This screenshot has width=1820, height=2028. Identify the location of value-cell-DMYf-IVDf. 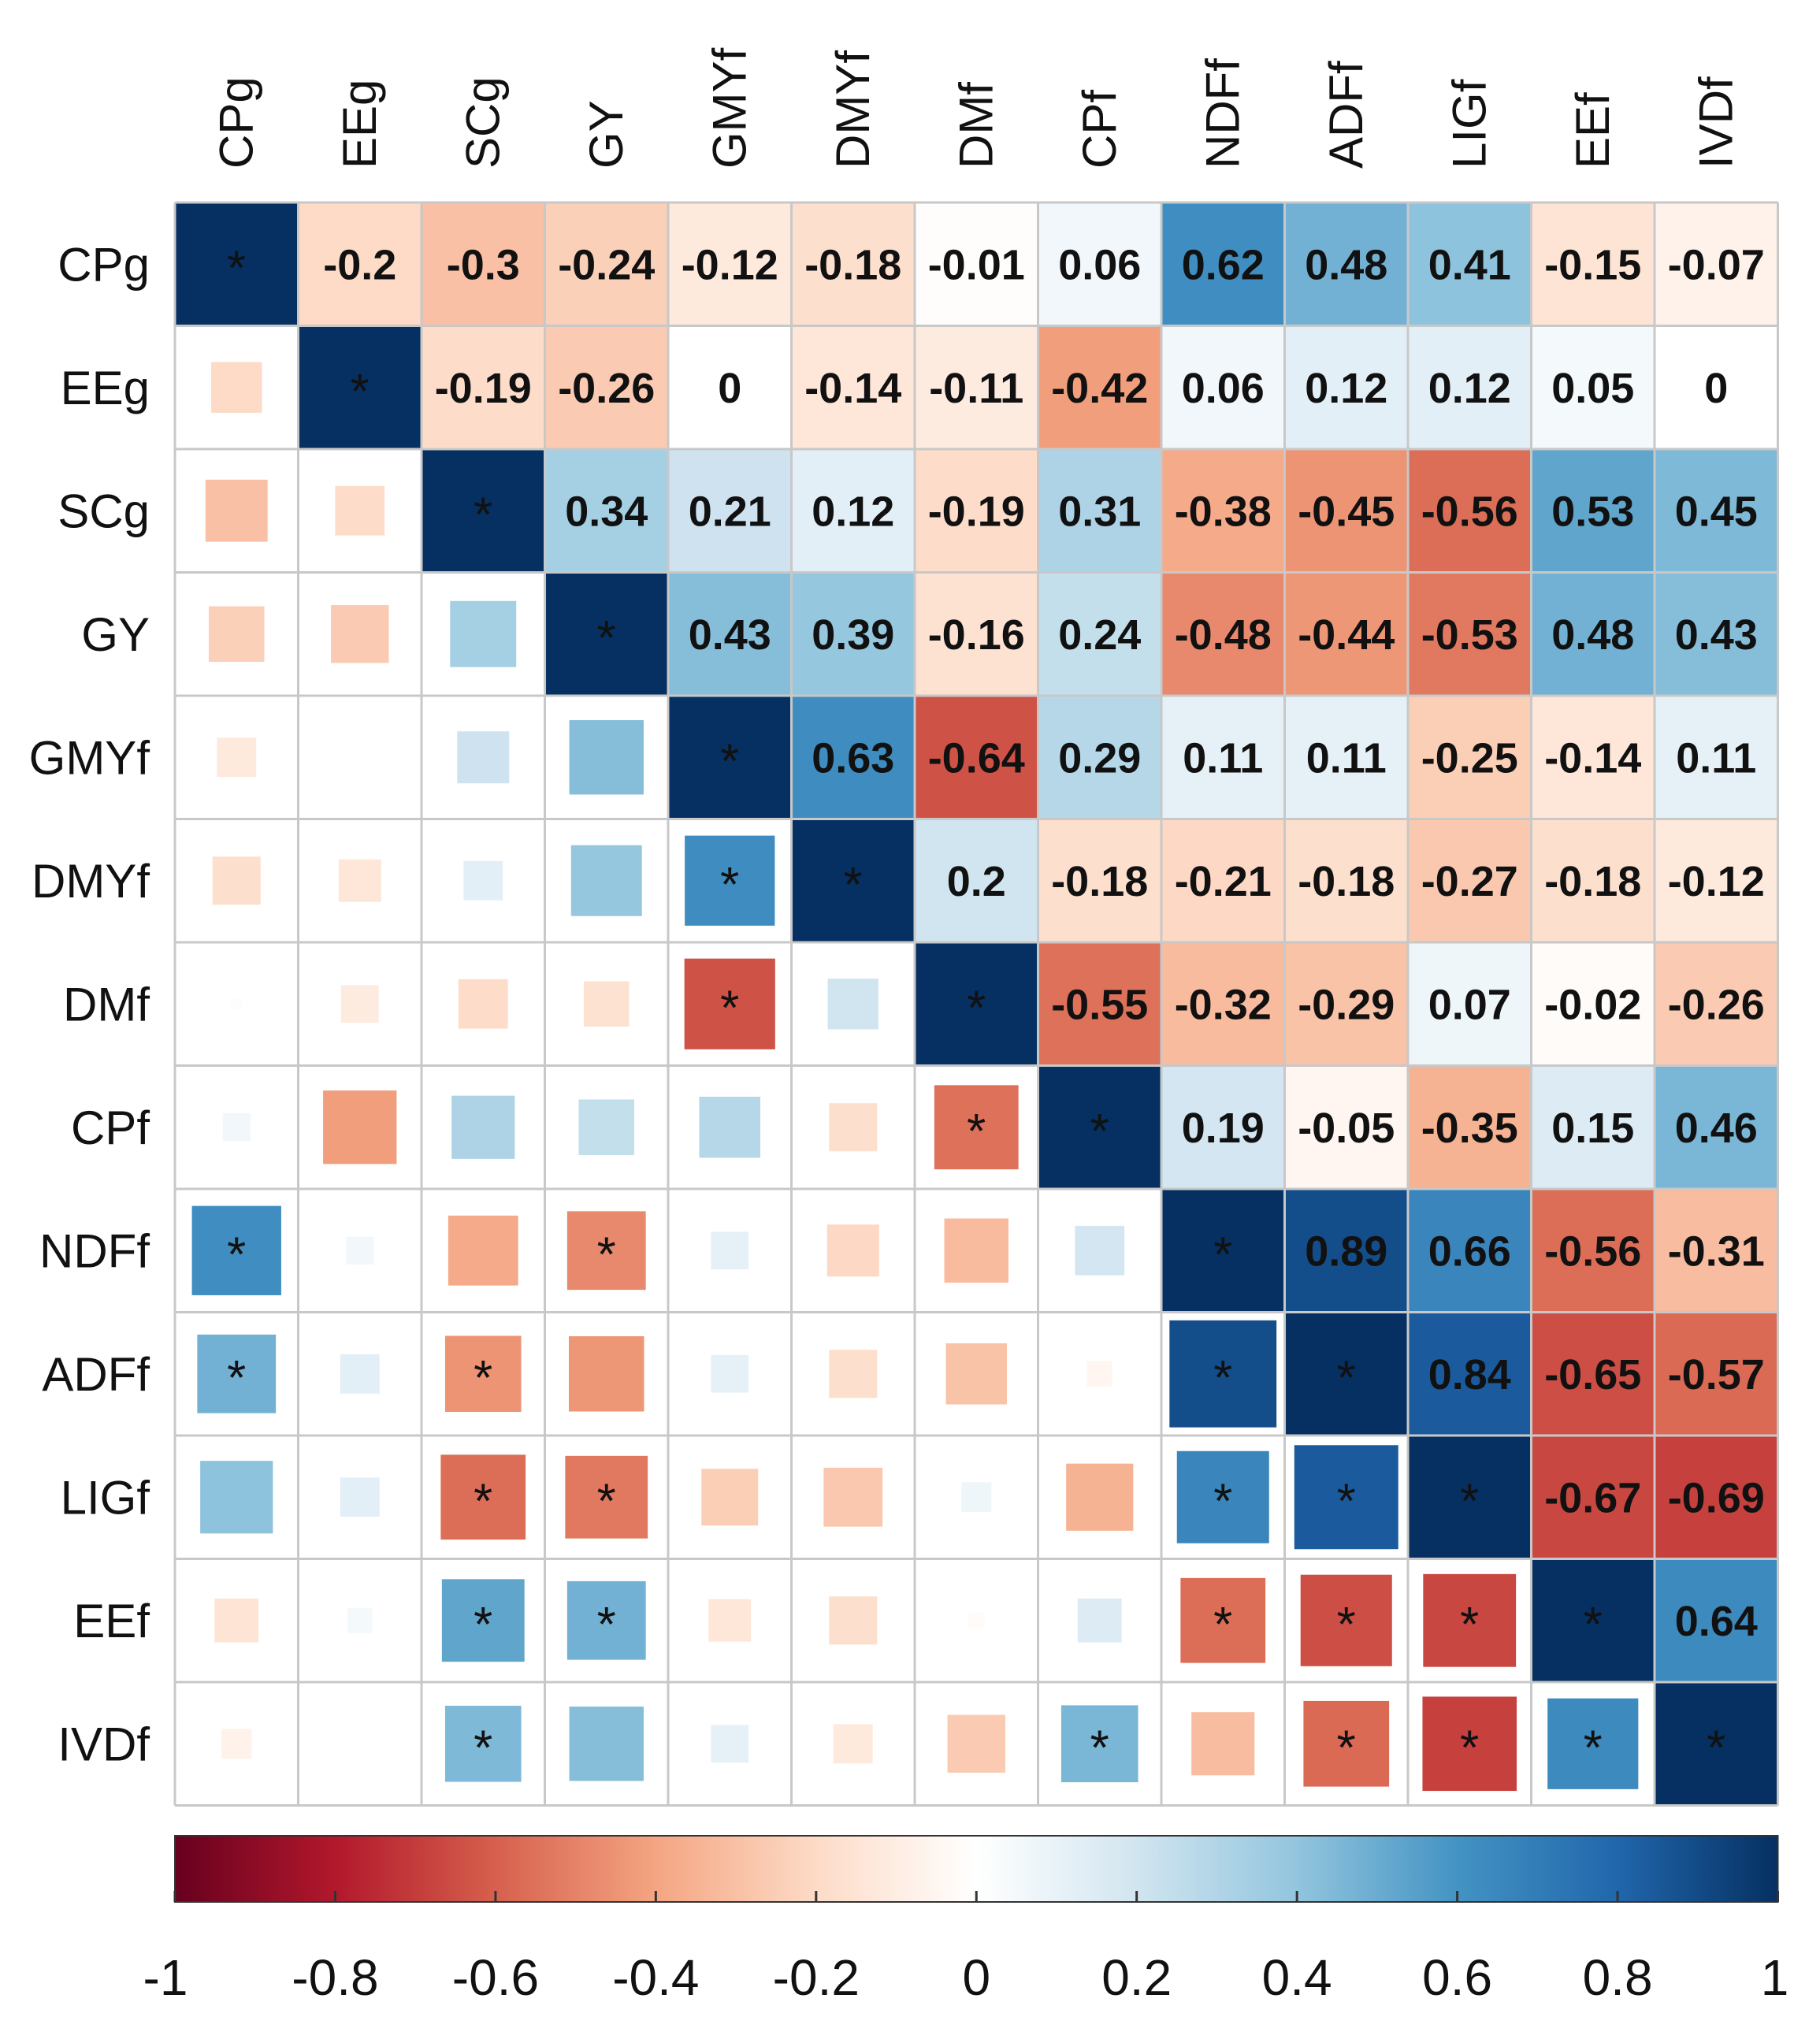
(1716, 880).